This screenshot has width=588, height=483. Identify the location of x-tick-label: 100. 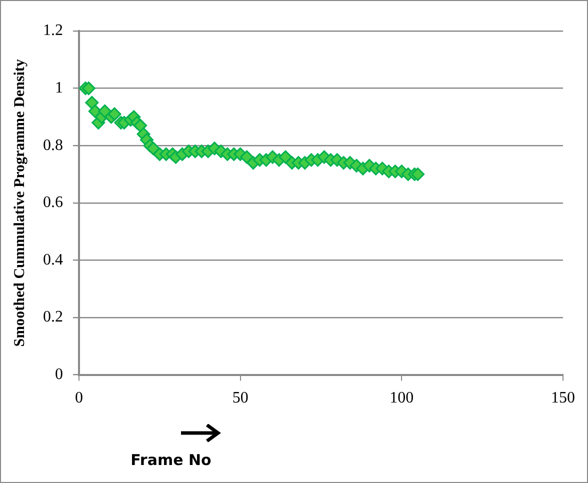
(402, 398).